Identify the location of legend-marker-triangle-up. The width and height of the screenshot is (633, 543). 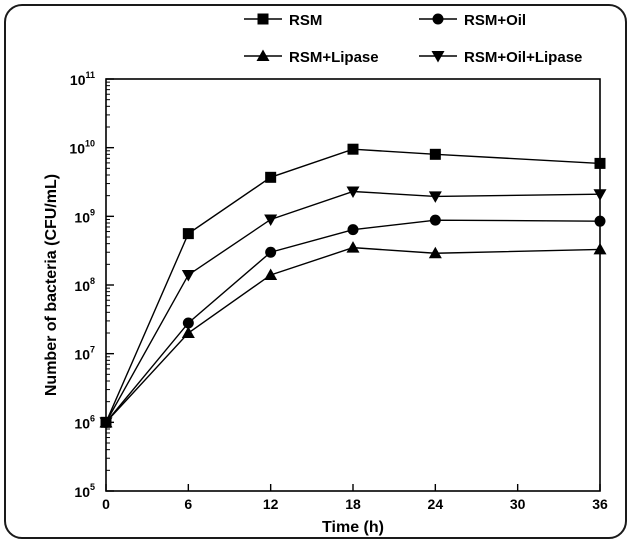
(263, 55).